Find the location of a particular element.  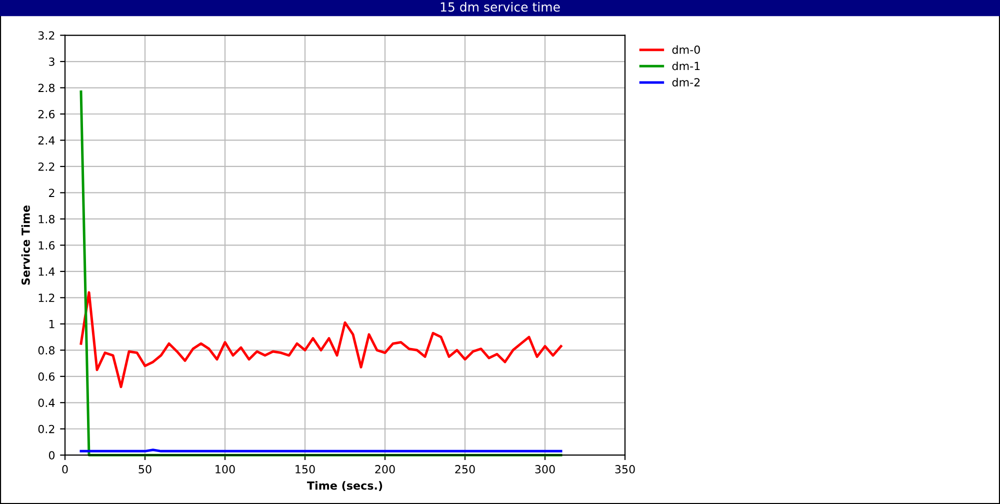

x-axis-title: Time (secs.) is located at coordinates (344, 486).